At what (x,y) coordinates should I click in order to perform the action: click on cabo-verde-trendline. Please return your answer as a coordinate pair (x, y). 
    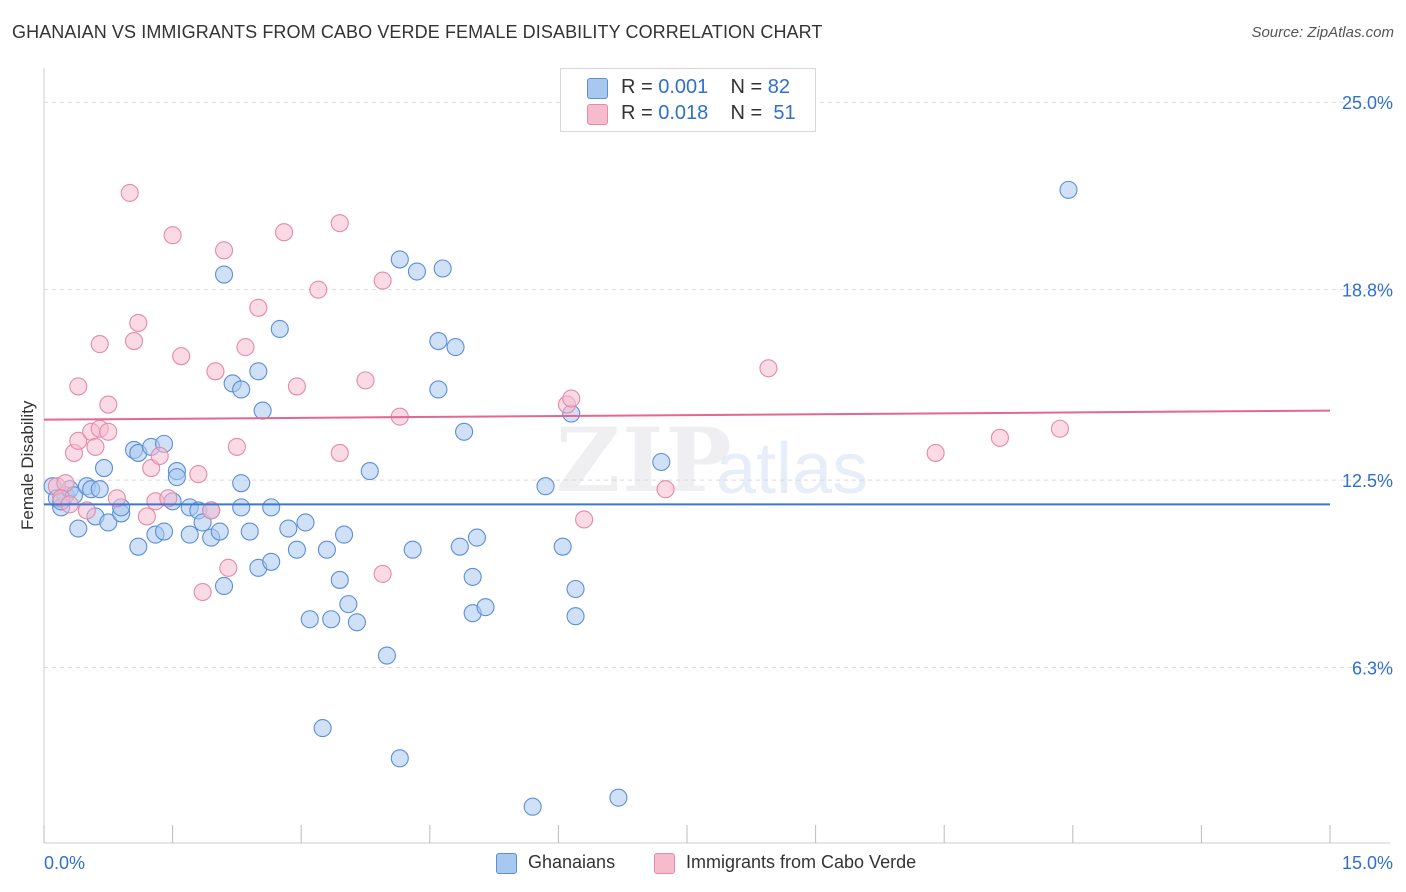
    Looking at the image, I should click on (687, 415).